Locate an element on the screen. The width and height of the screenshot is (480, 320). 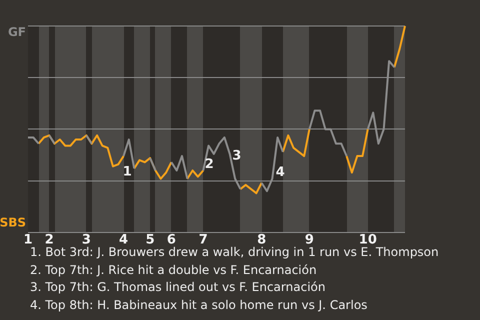
annotation: 2 is located at coordinates (209, 164).